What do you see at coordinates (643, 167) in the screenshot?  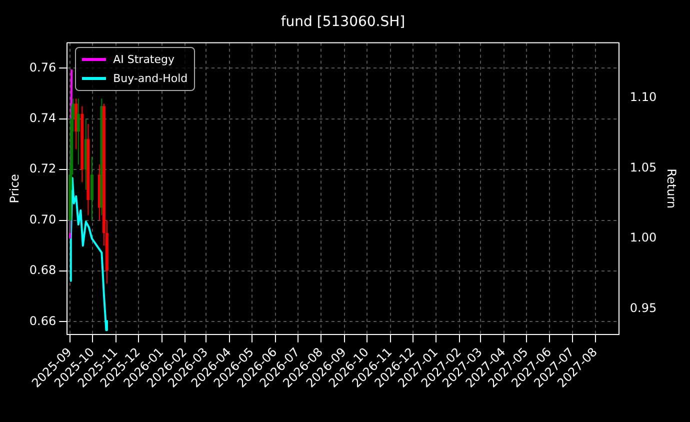 I see `y2-tick-label: 1.05` at bounding box center [643, 167].